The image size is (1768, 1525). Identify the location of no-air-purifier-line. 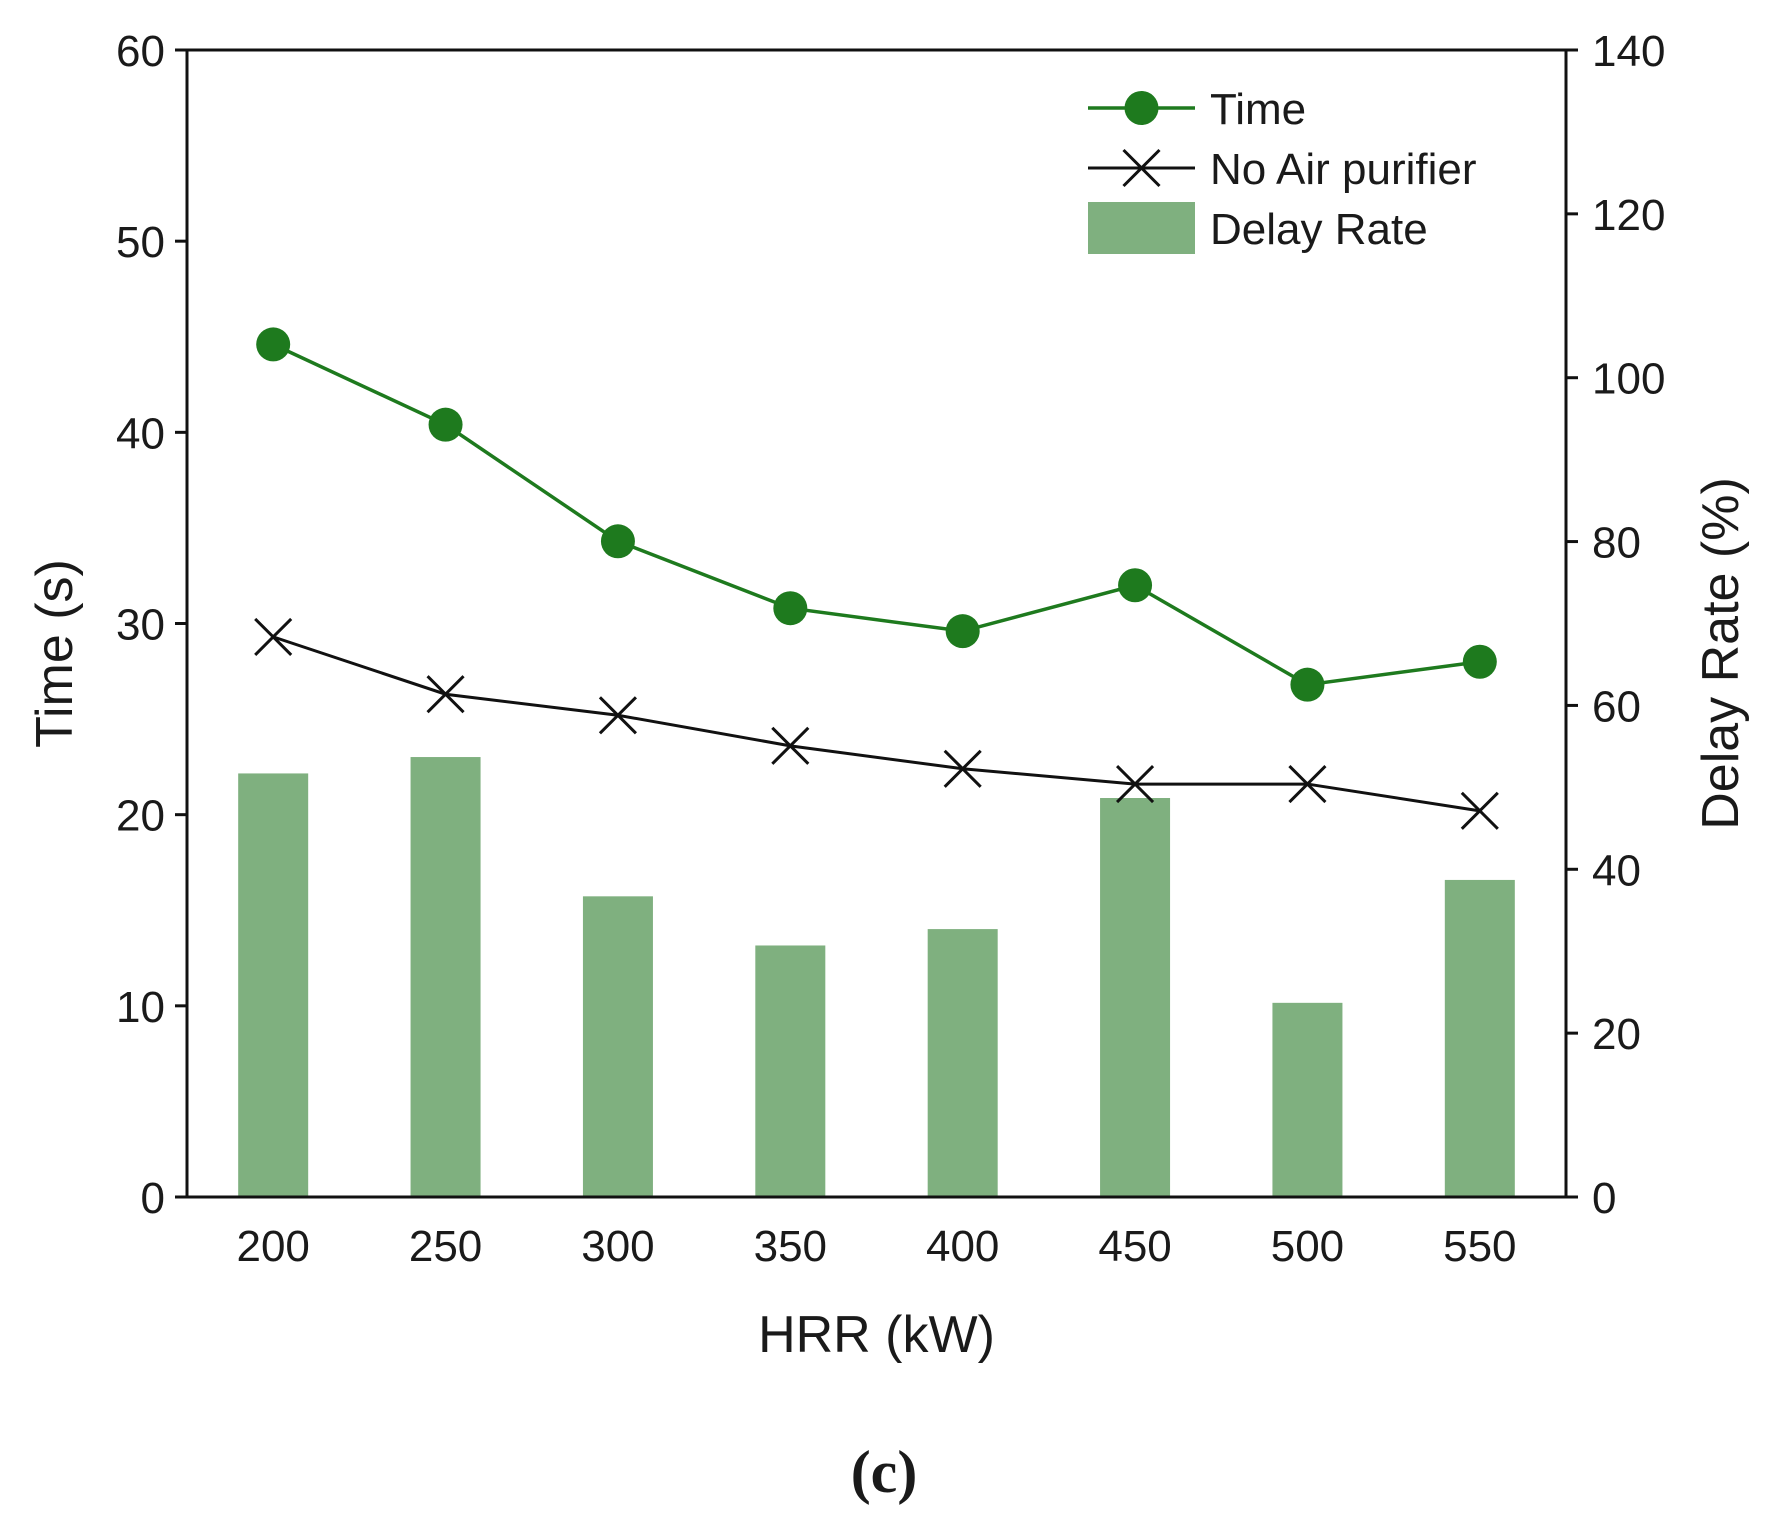
(876, 724).